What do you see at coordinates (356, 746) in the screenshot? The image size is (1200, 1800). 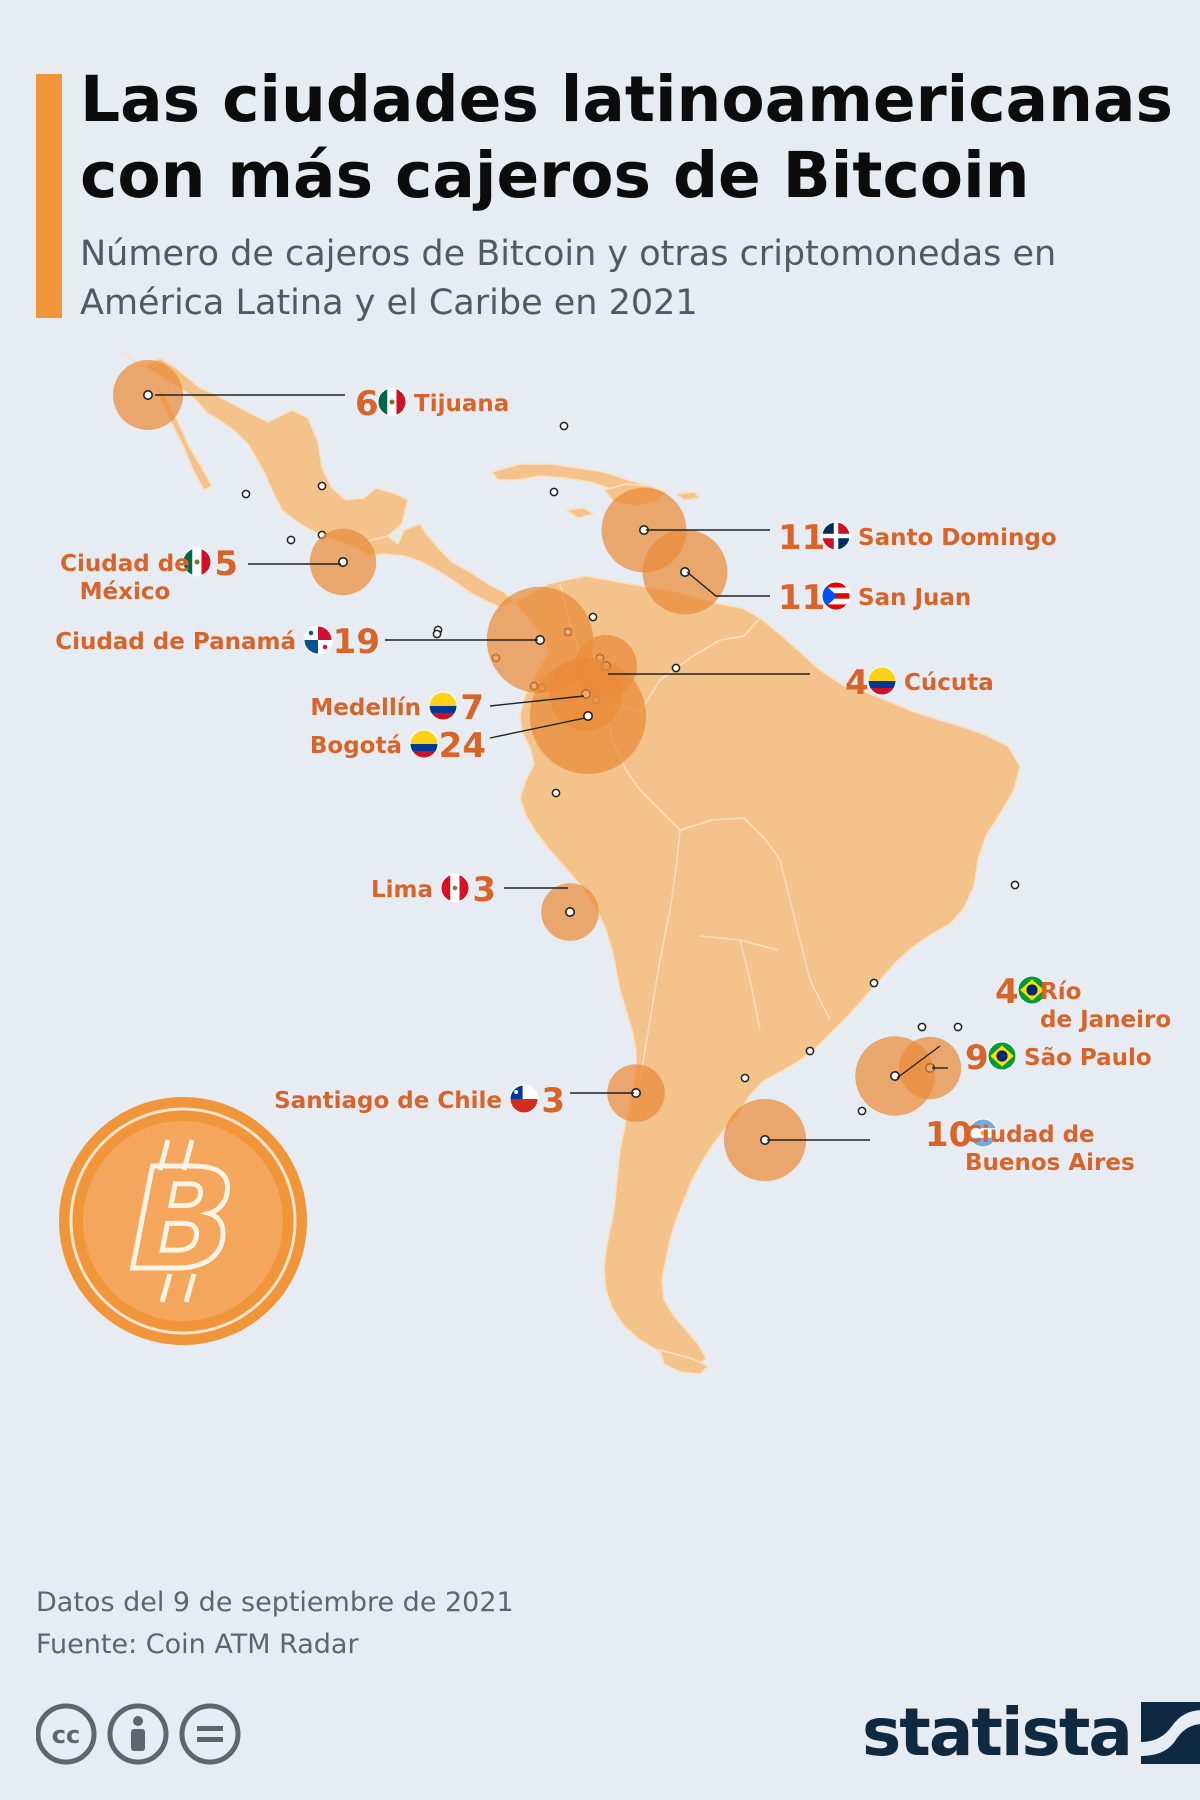 I see `city-name-bogota: Bogotá` at bounding box center [356, 746].